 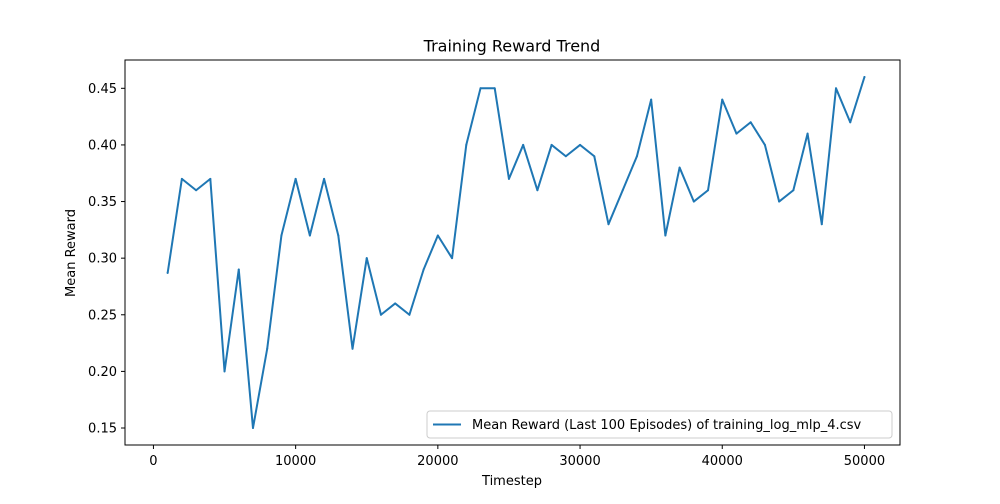 I want to click on x-tick-label: 20000, so click(x=437, y=461).